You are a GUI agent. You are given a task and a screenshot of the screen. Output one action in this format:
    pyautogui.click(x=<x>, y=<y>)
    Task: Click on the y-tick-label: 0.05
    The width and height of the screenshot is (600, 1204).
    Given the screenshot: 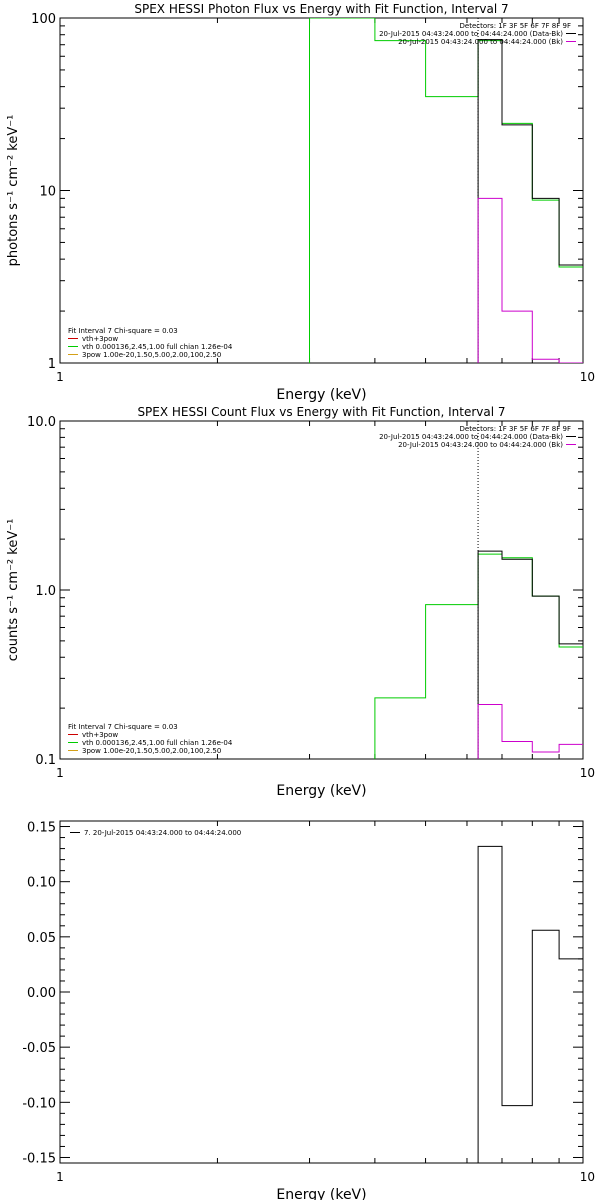 What is the action you would take?
    pyautogui.click(x=41, y=938)
    